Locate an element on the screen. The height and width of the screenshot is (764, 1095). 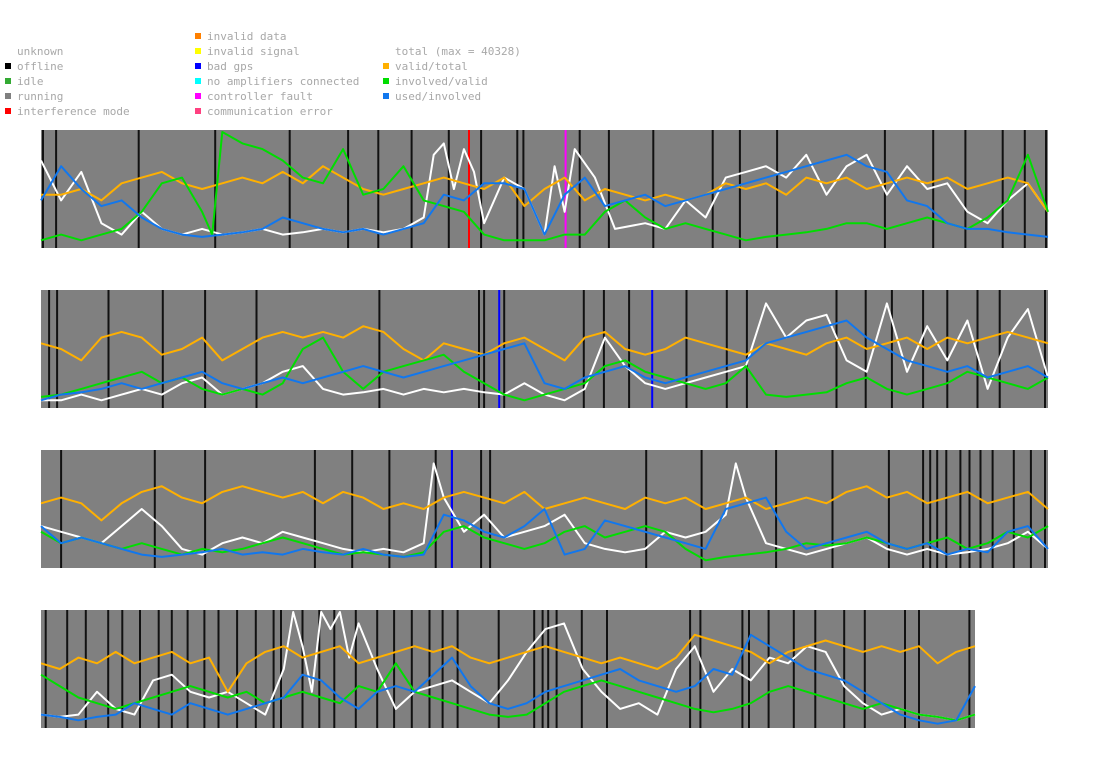
legend-label: controller fault is located at coordinates (260, 96).